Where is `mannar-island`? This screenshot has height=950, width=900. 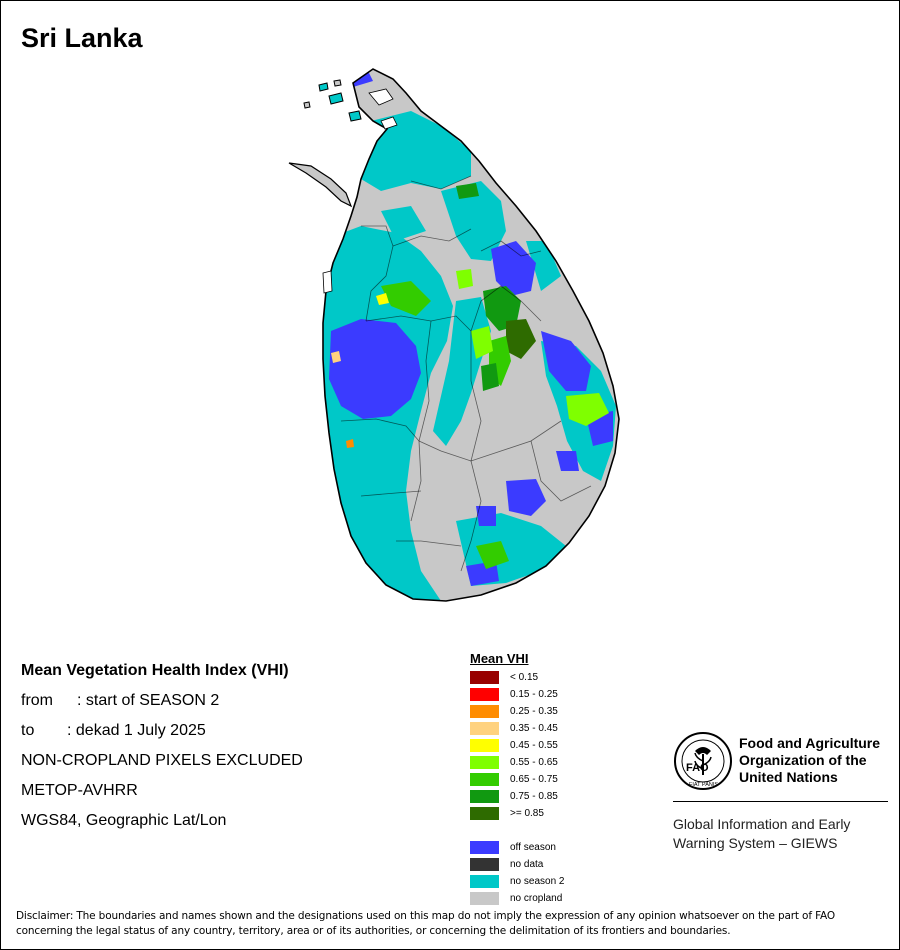 mannar-island is located at coordinates (320, 185).